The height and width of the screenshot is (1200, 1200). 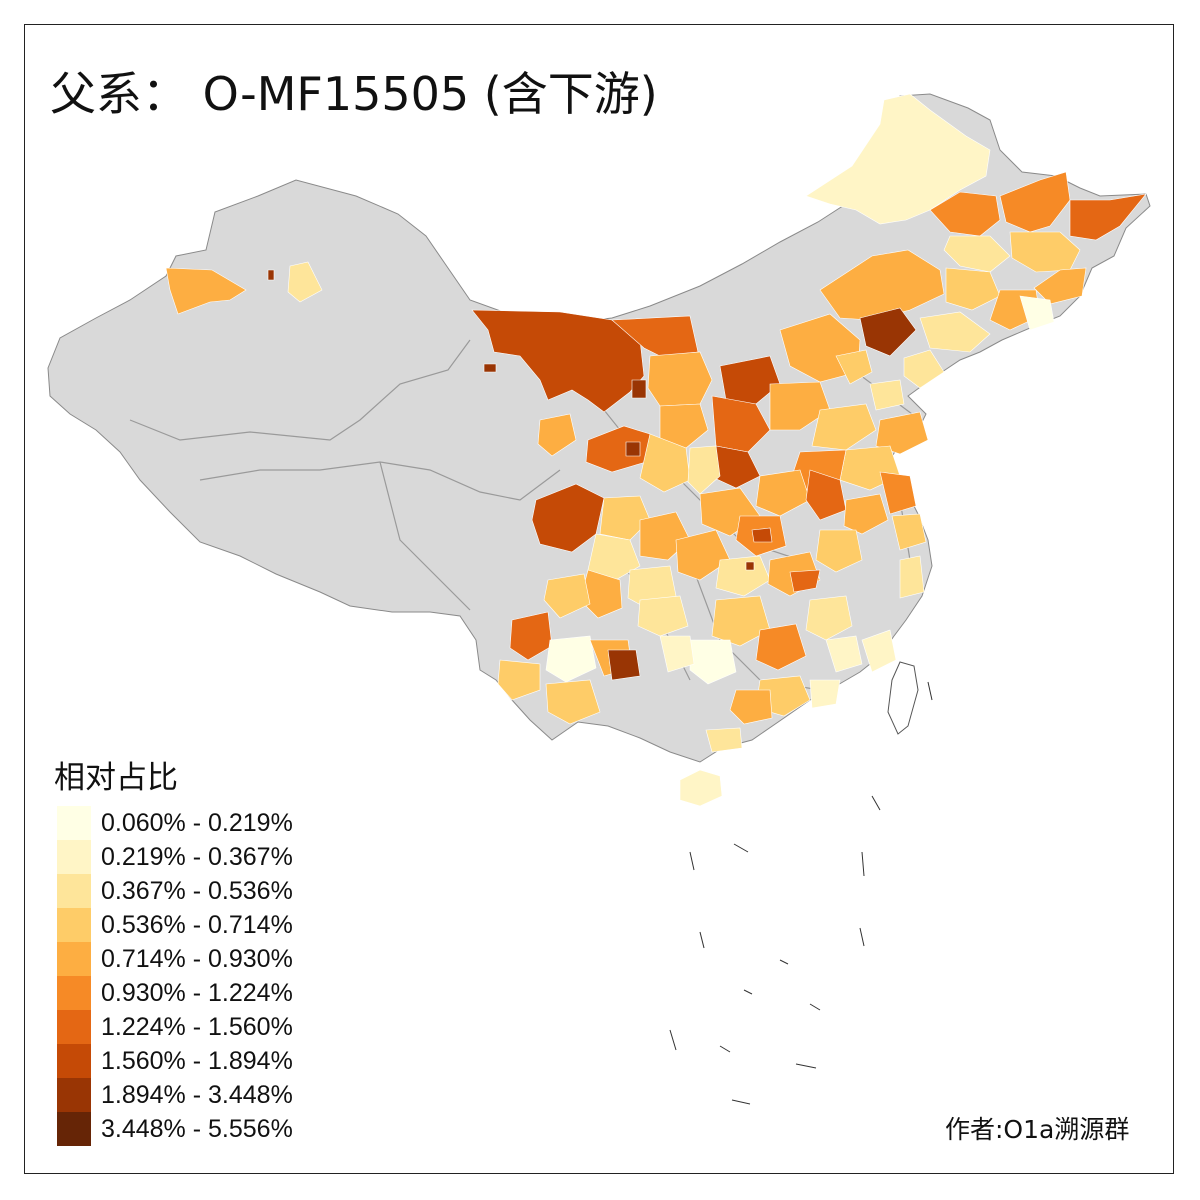 I want to click on legend-item: 0.060% - 0.219%, so click(x=207, y=823).